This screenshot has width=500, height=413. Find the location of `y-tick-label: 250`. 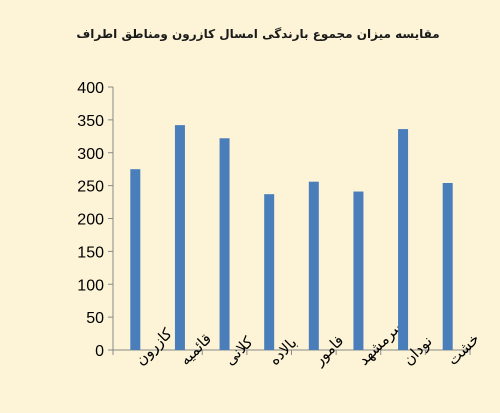

y-tick-label: 250 is located at coordinates (90, 187).